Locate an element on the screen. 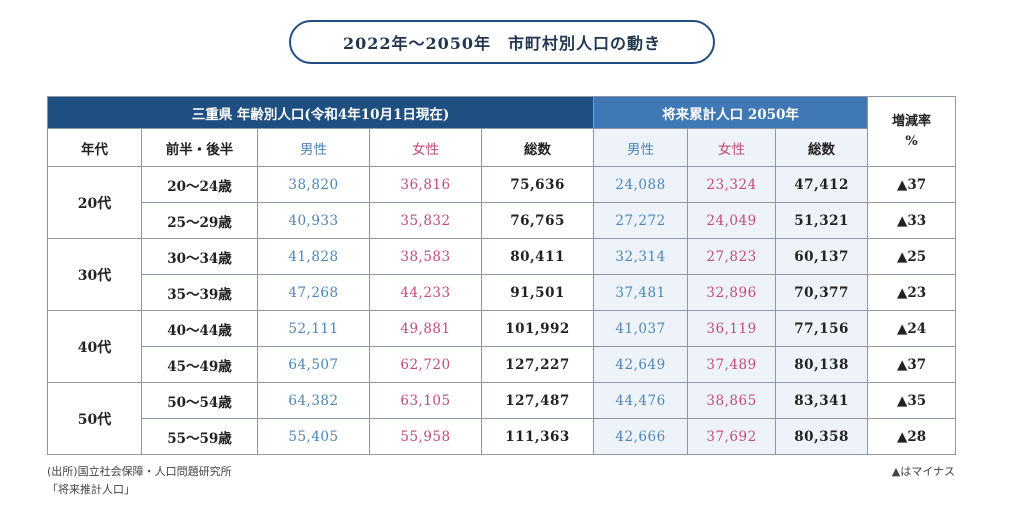 This screenshot has width=1024, height=521. female-count: 63,105 is located at coordinates (425, 400).